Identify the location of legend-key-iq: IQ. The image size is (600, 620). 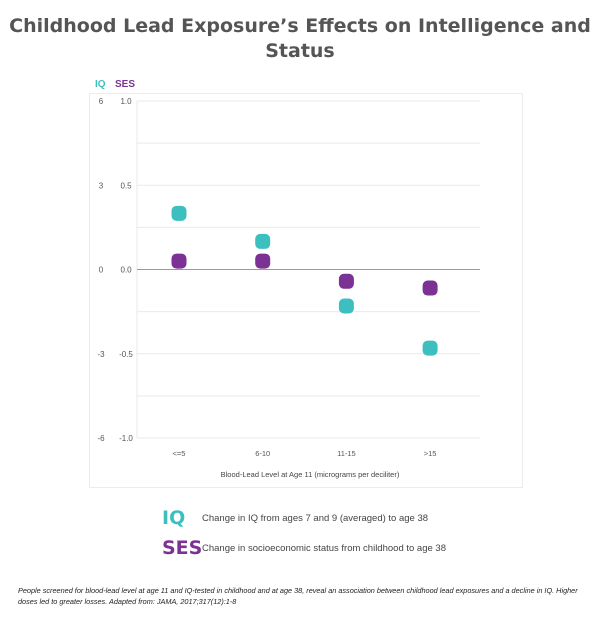
(174, 518).